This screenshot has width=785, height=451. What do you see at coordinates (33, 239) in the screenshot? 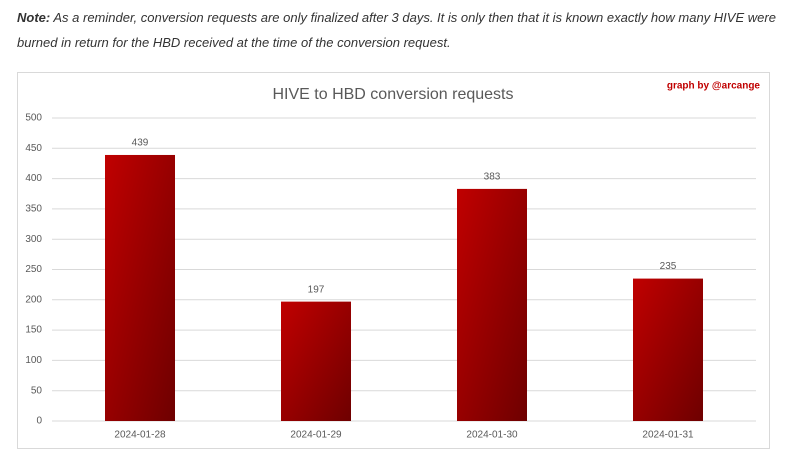
I see `y-tick-label: 300` at bounding box center [33, 239].